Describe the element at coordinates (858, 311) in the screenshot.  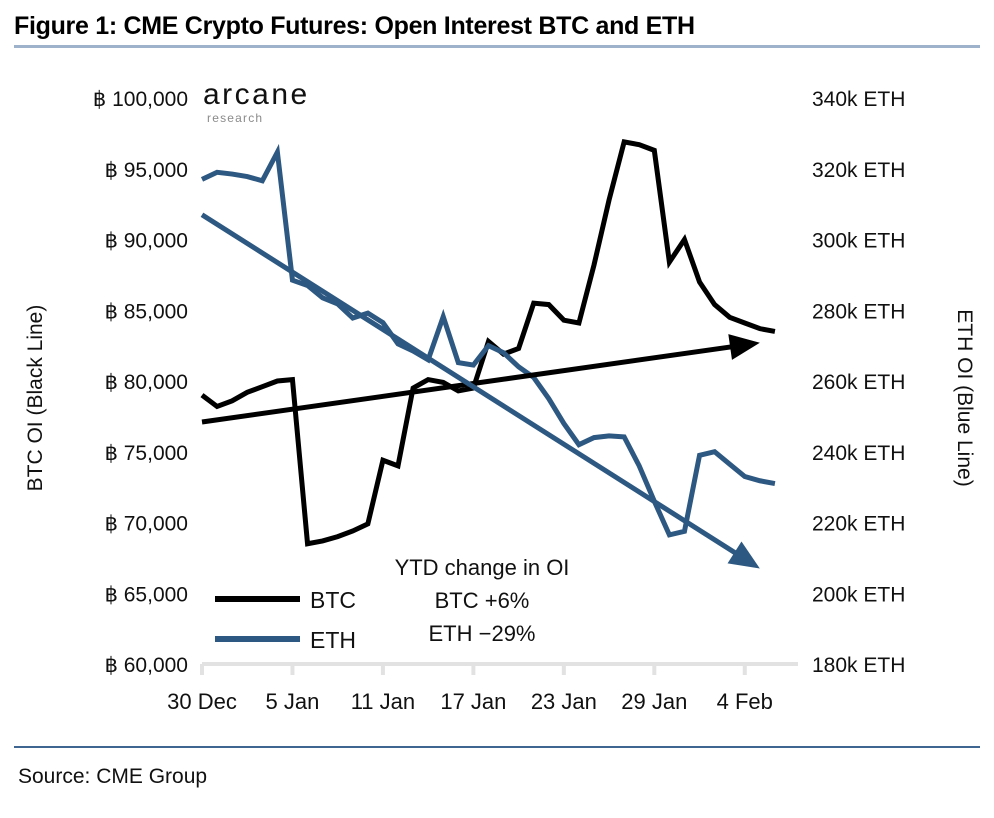
I see `right-tick-label: 280k ETH` at that location.